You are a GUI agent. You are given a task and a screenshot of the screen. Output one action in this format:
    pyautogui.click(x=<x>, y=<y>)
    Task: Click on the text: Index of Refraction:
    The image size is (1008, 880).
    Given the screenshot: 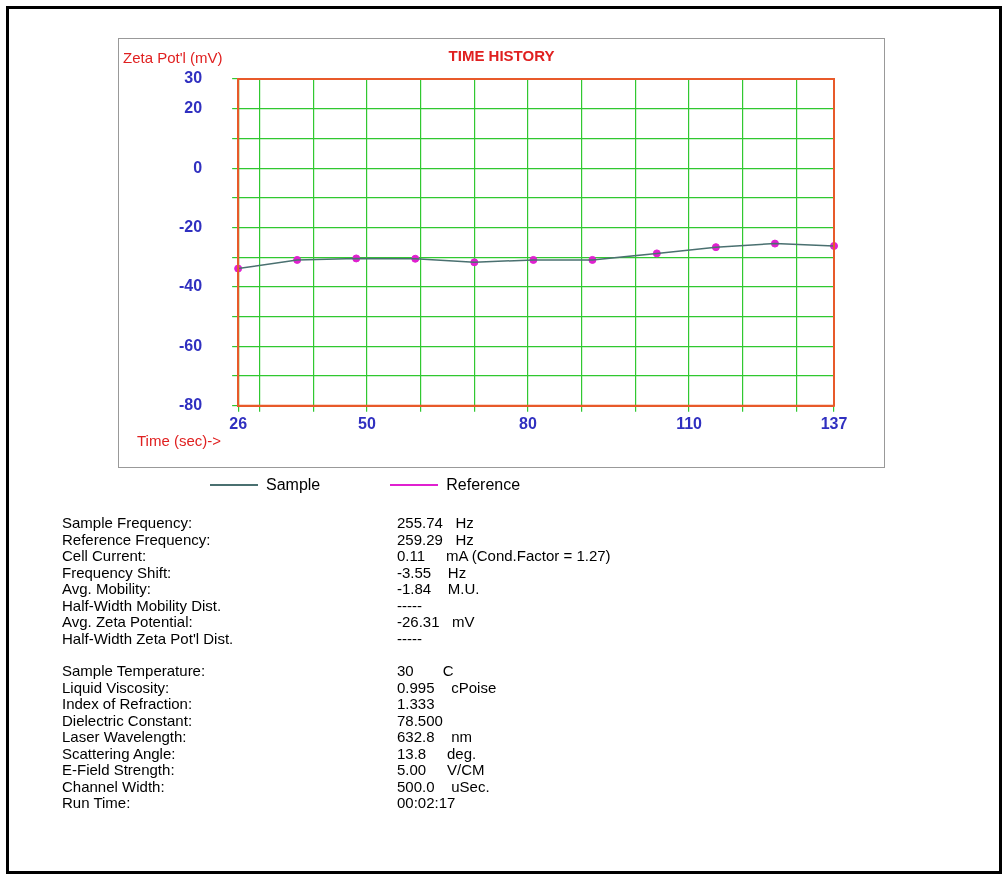 What is the action you would take?
    pyautogui.click(x=128, y=704)
    